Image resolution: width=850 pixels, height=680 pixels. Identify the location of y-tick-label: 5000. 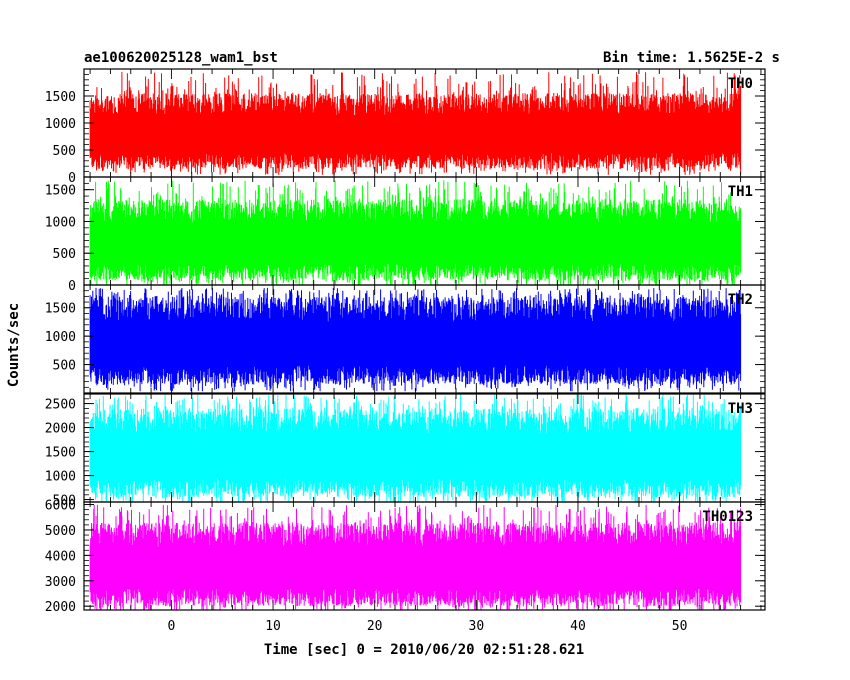
(60, 531).